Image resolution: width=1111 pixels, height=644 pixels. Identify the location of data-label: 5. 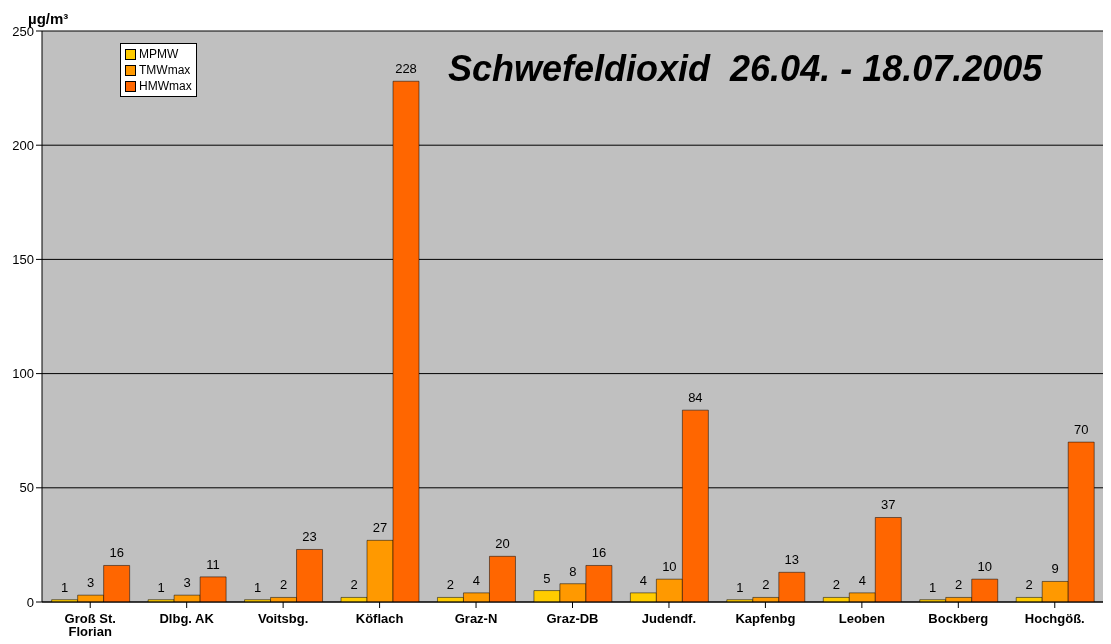
(547, 578).